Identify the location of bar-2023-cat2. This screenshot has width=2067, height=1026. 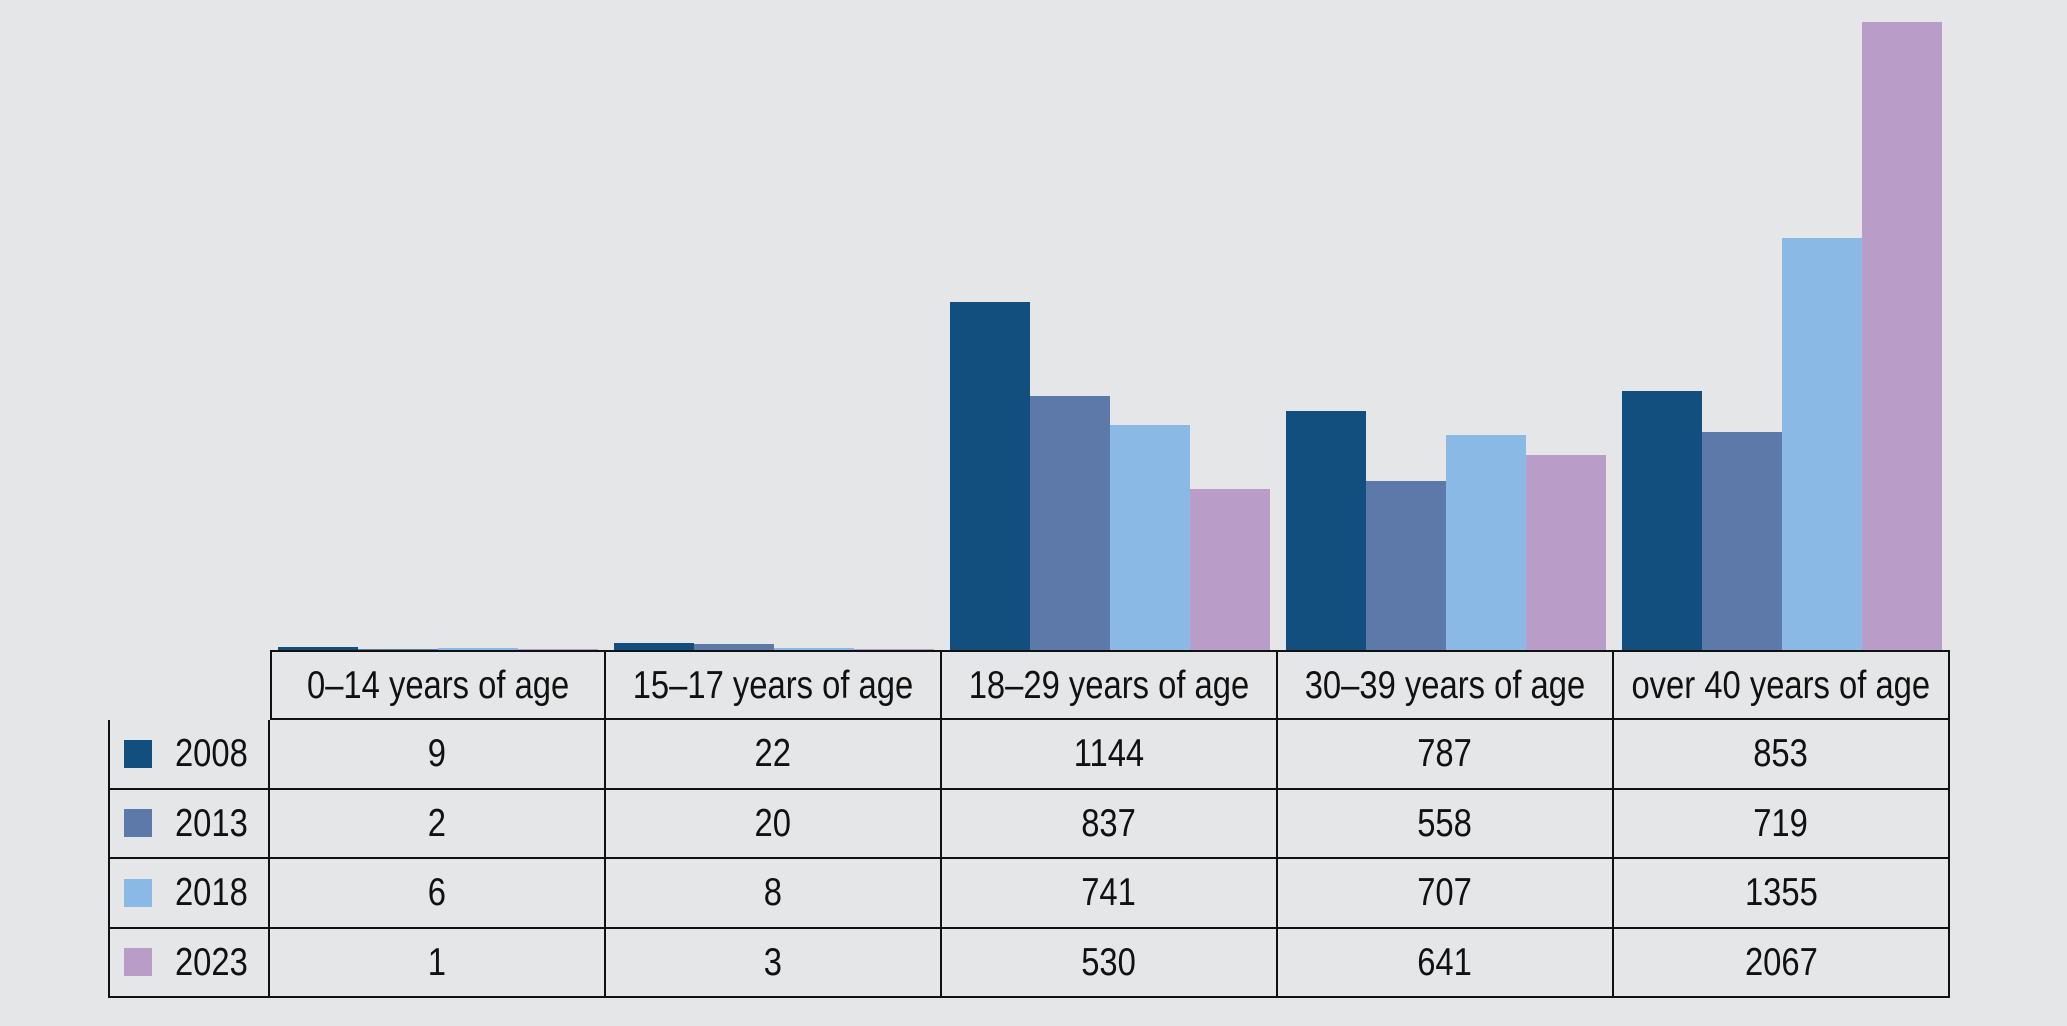
(1230, 569).